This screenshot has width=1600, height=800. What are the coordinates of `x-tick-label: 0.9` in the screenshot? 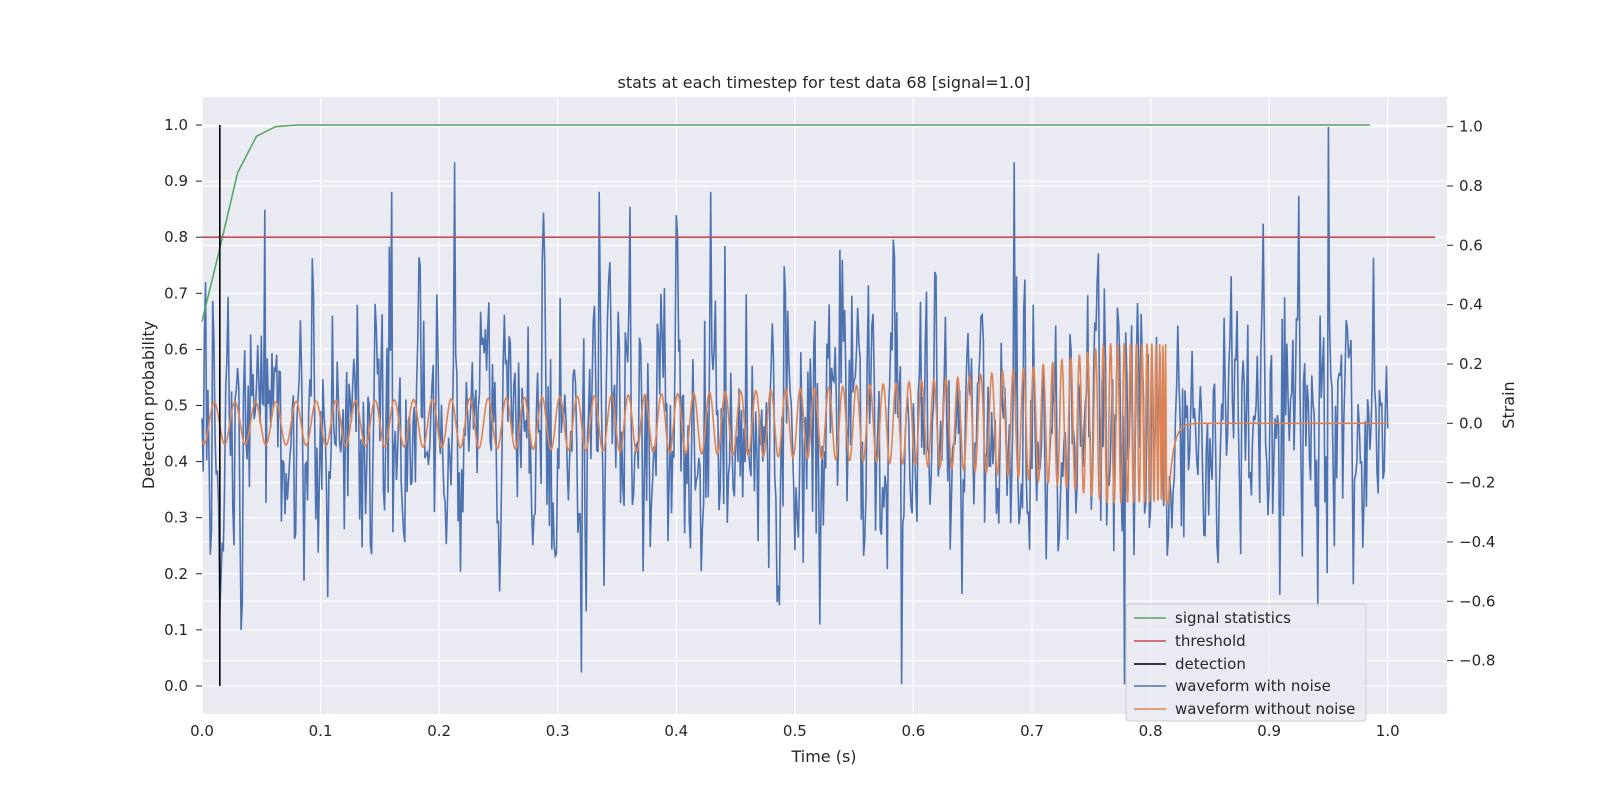 It's located at (1269, 731).